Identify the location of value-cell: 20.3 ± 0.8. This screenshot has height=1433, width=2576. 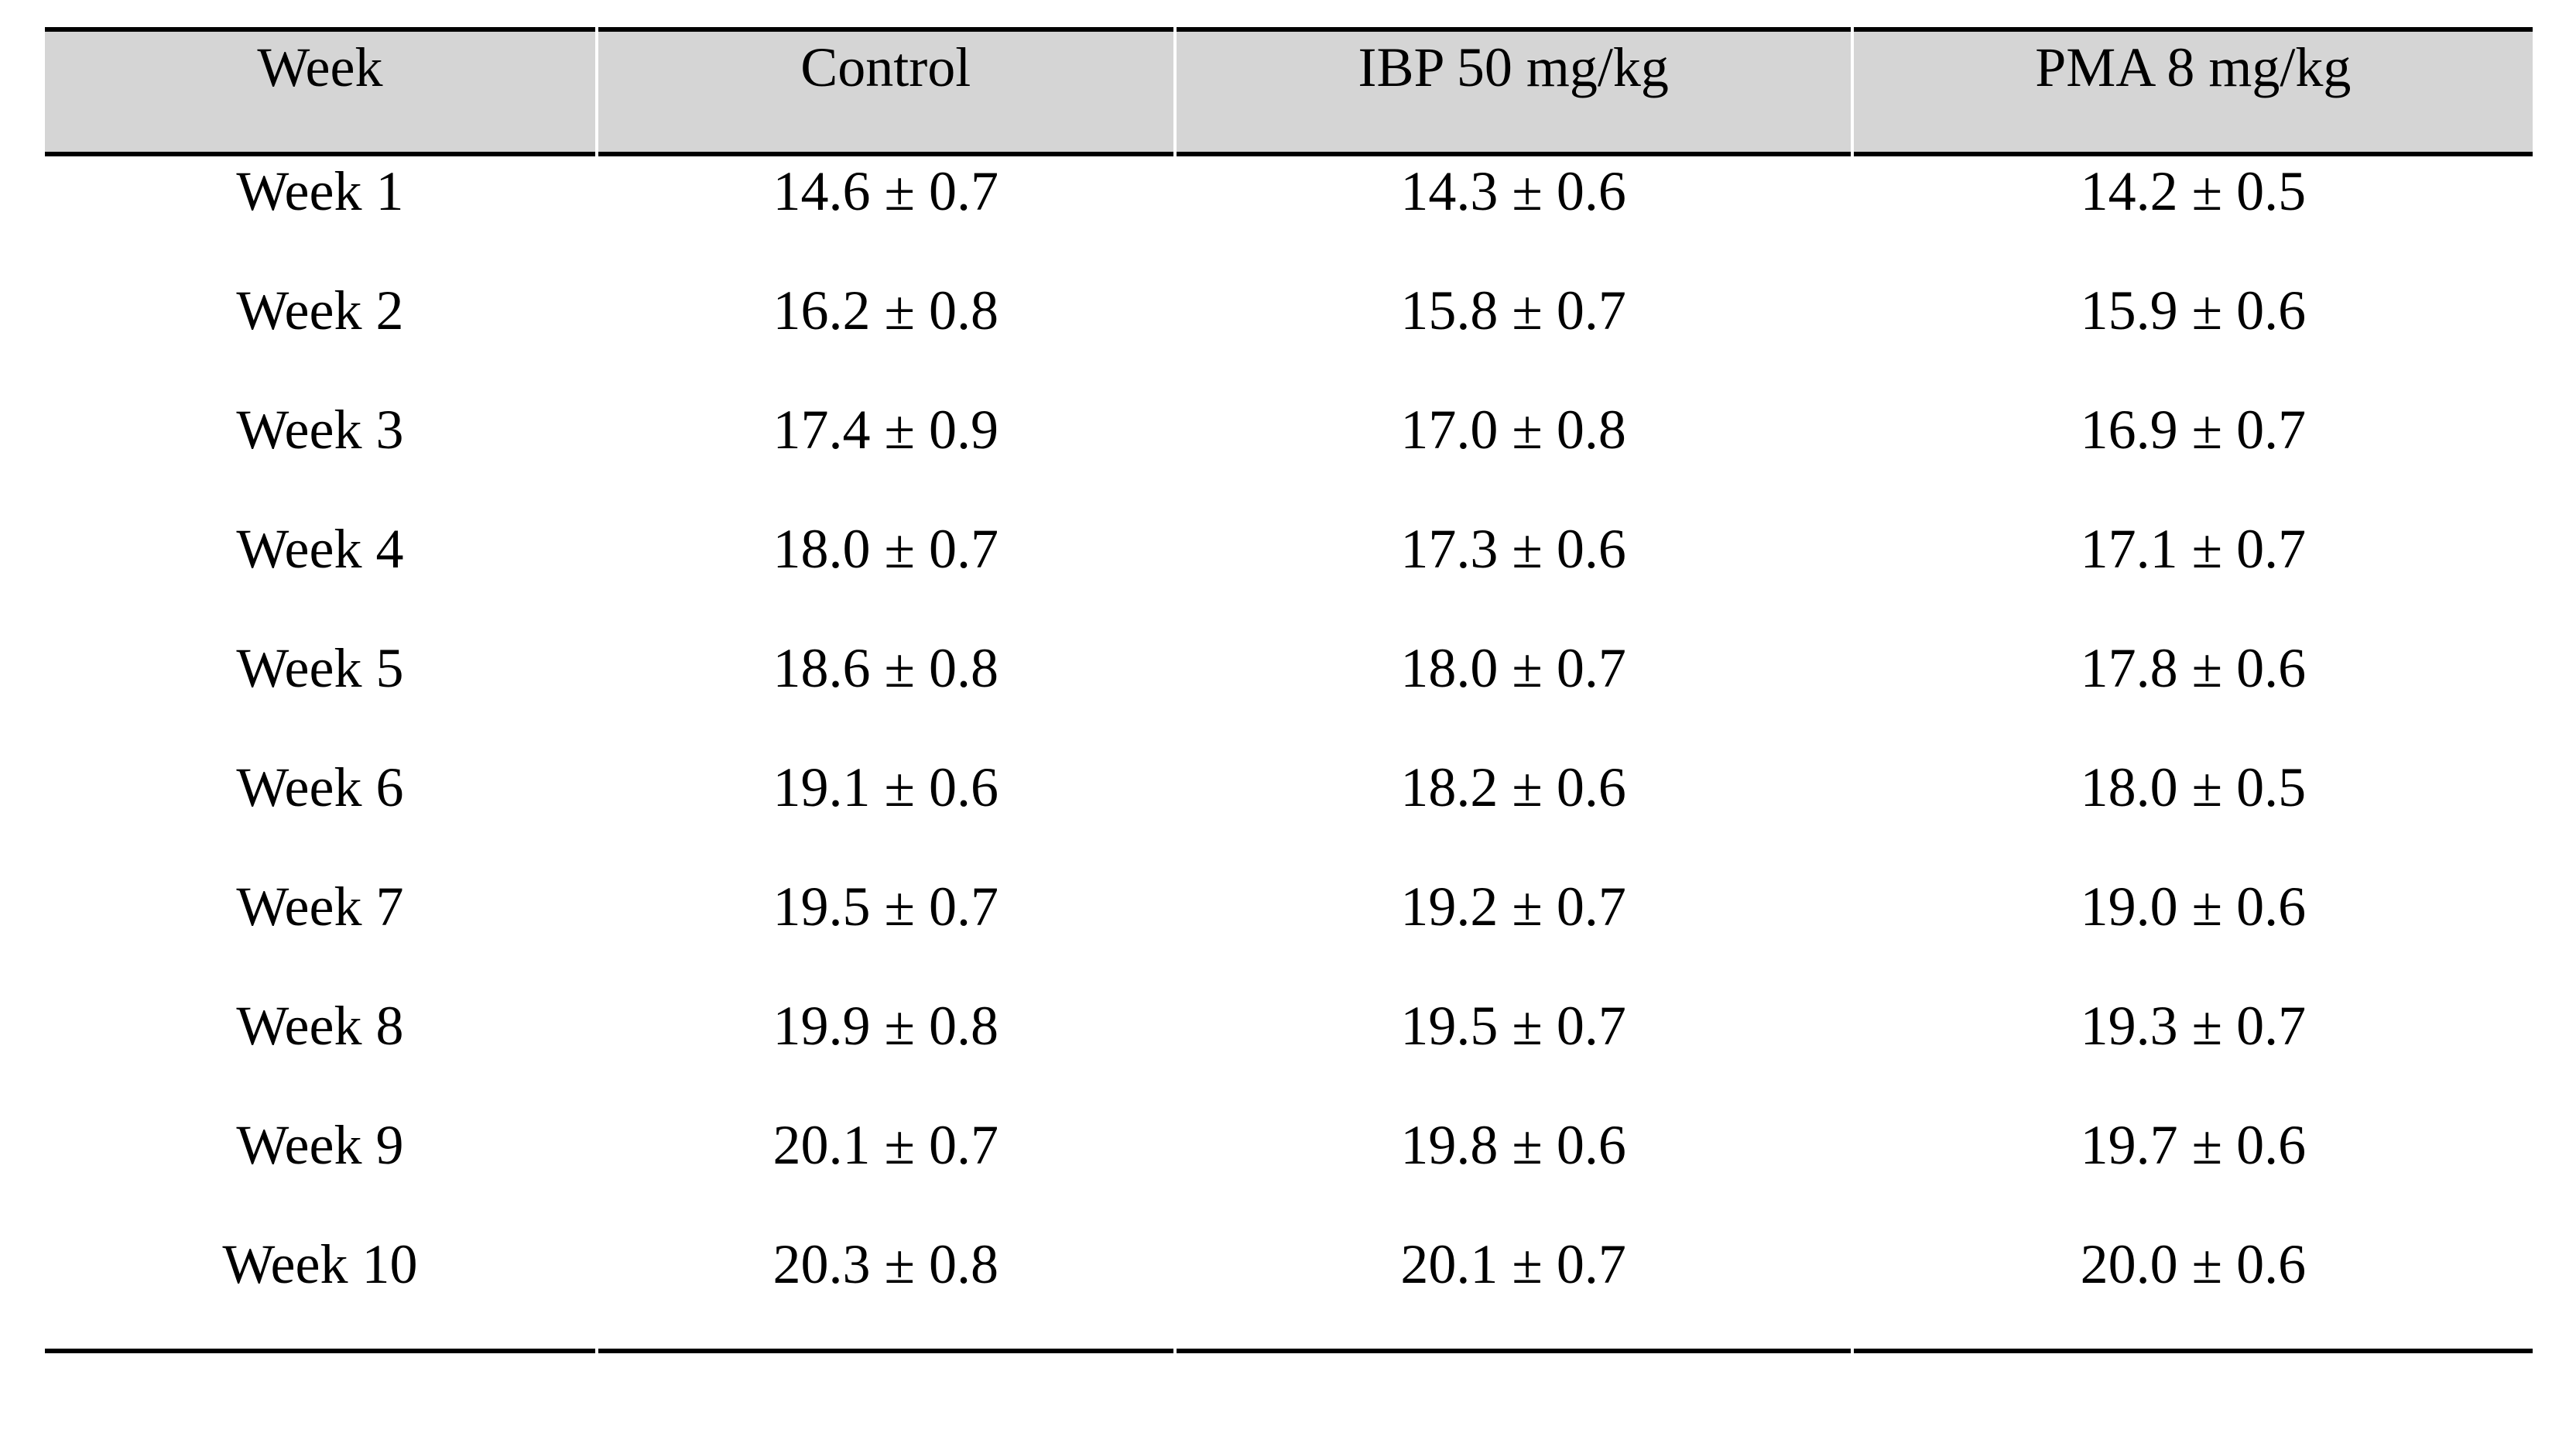
(885, 1291).